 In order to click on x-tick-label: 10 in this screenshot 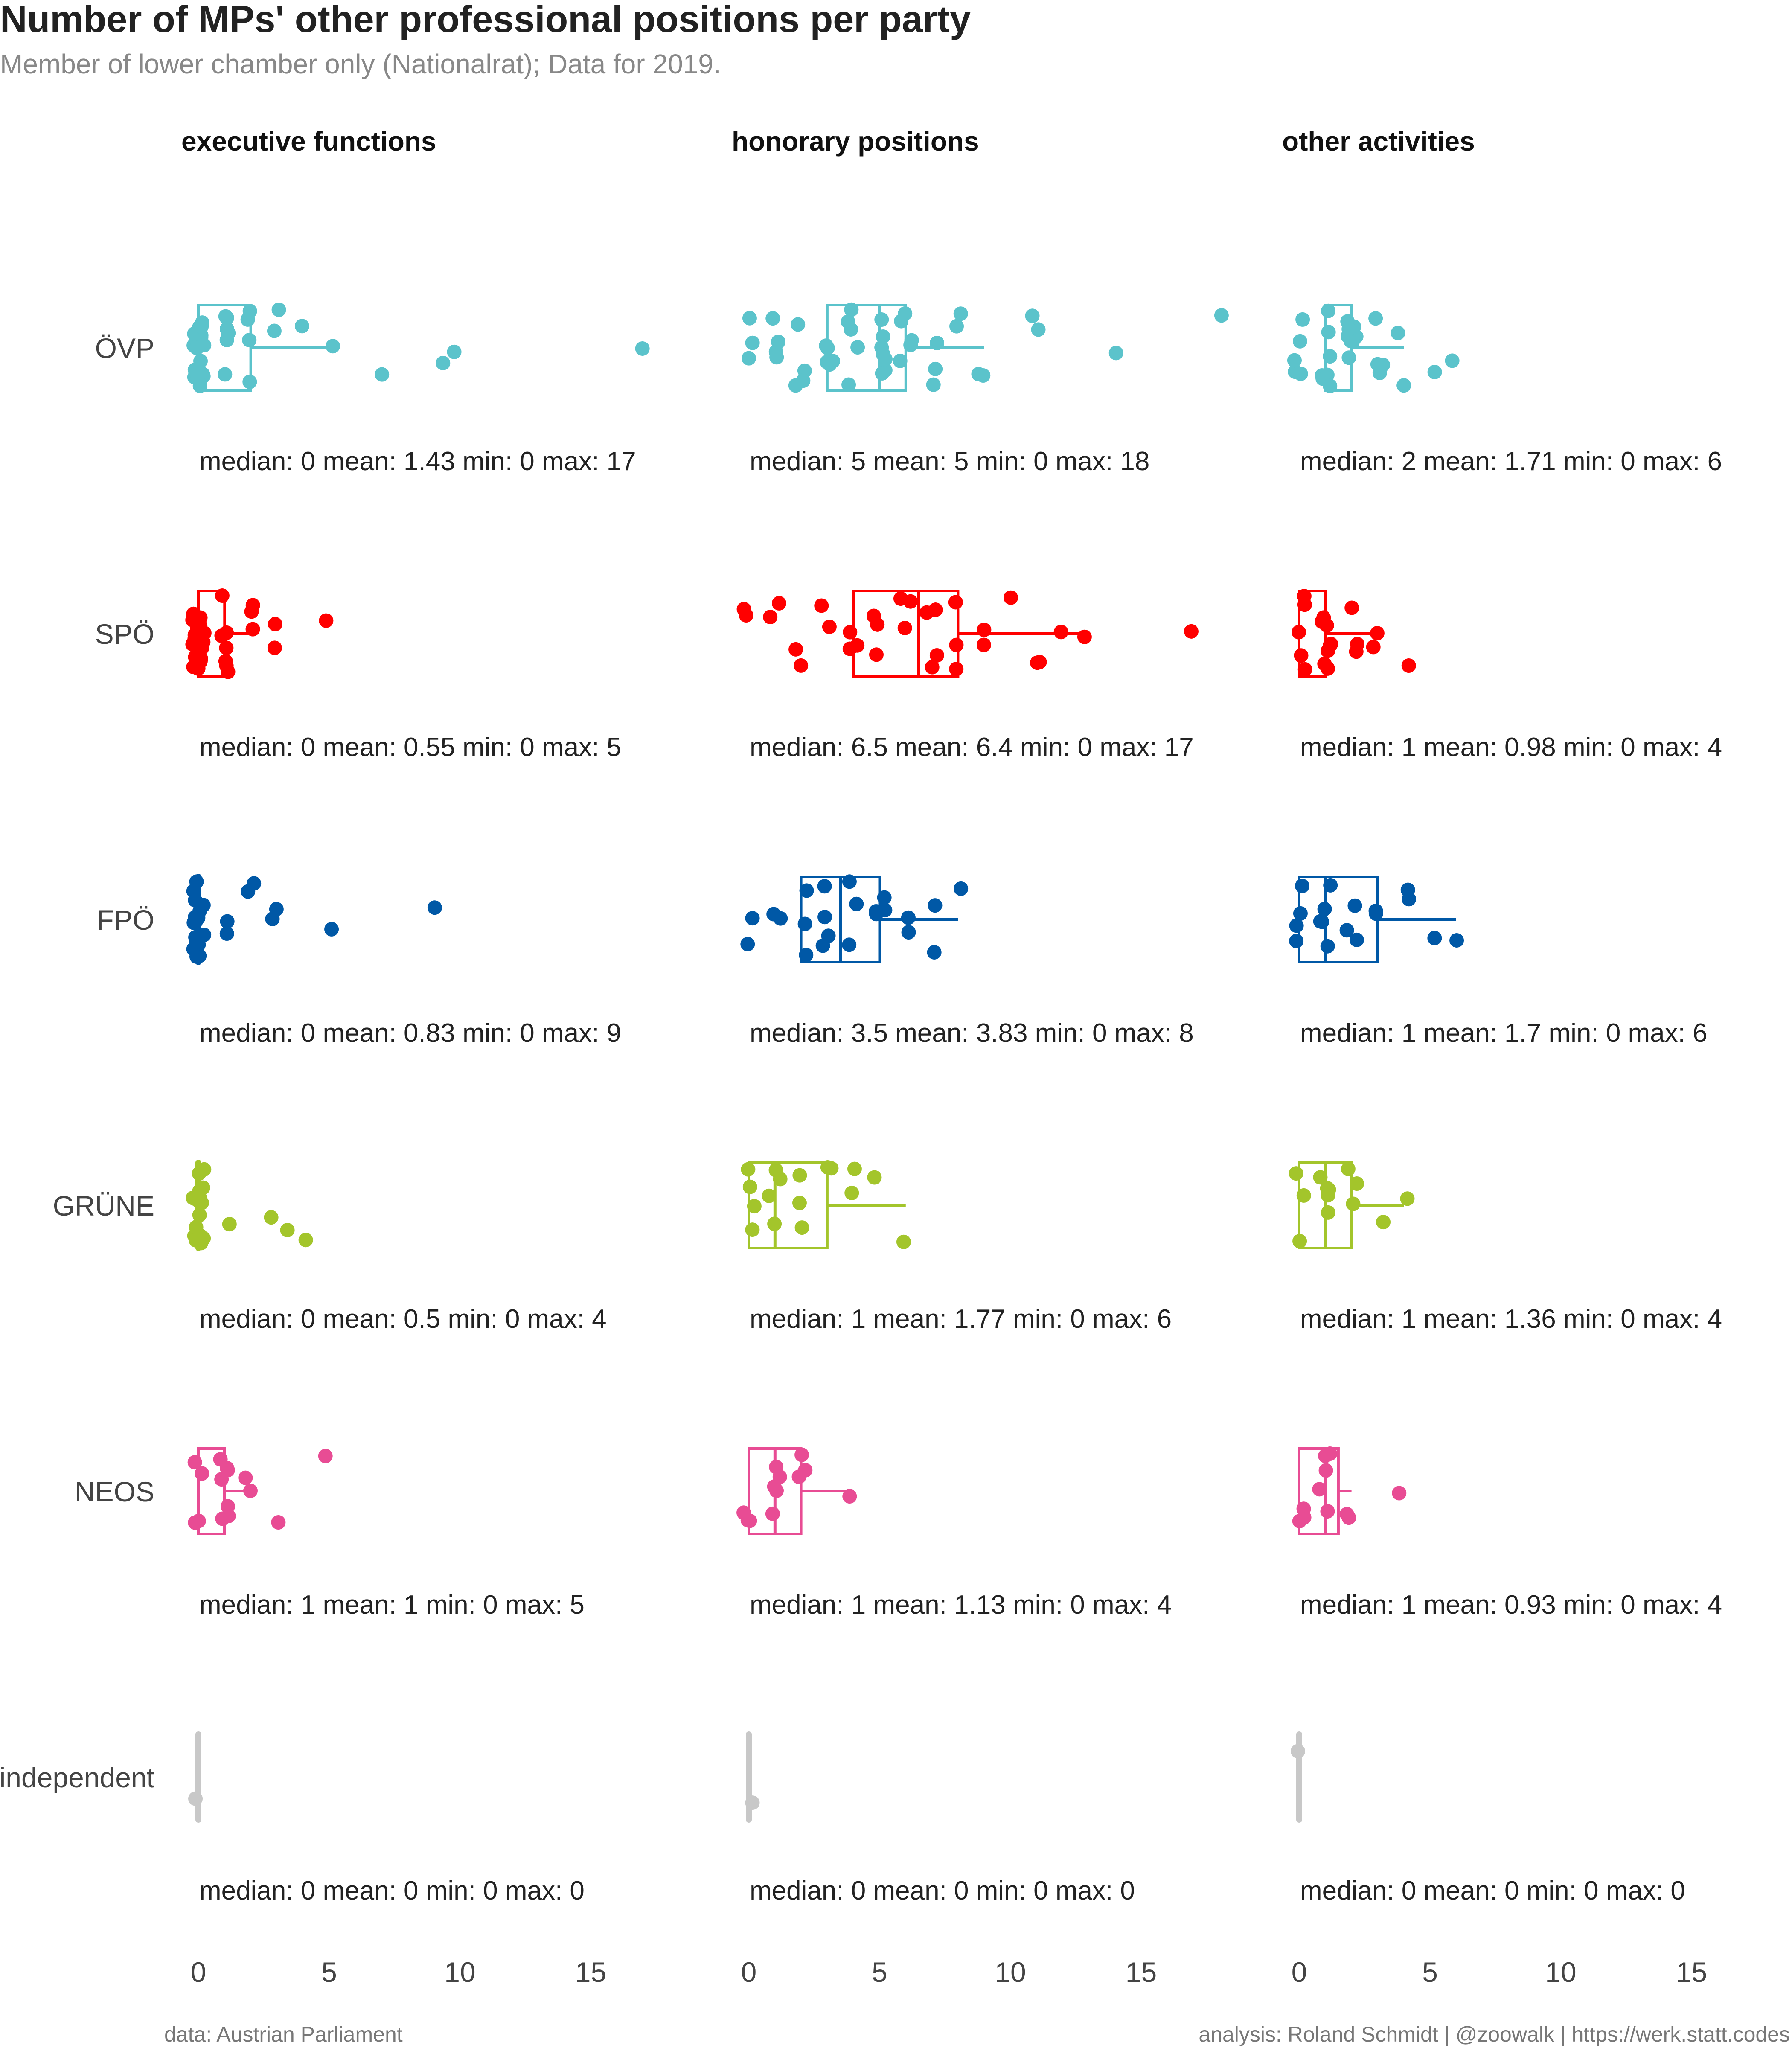, I will do `click(1011, 1972)`.